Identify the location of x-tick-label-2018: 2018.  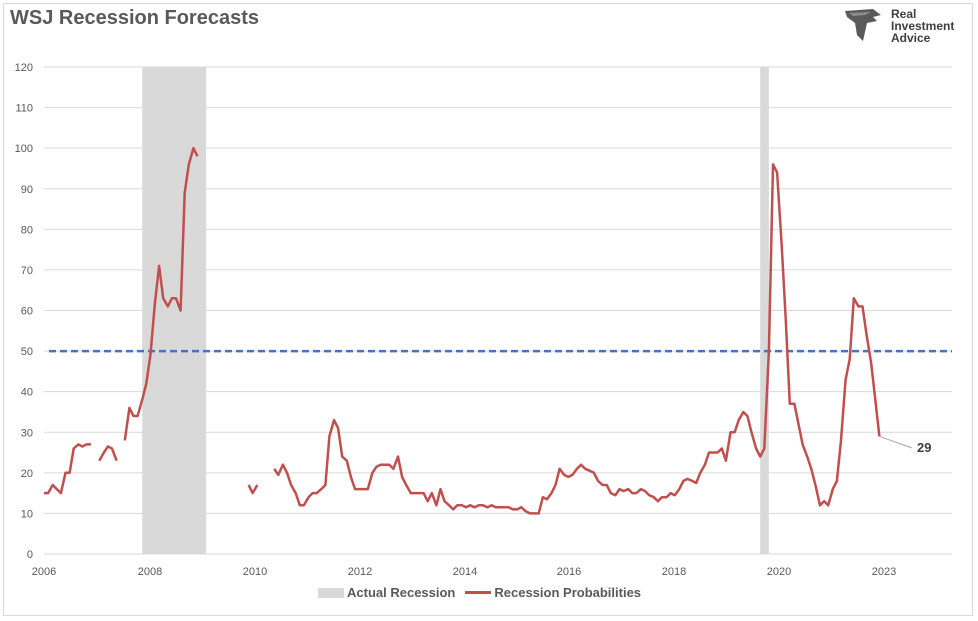
(674, 572).